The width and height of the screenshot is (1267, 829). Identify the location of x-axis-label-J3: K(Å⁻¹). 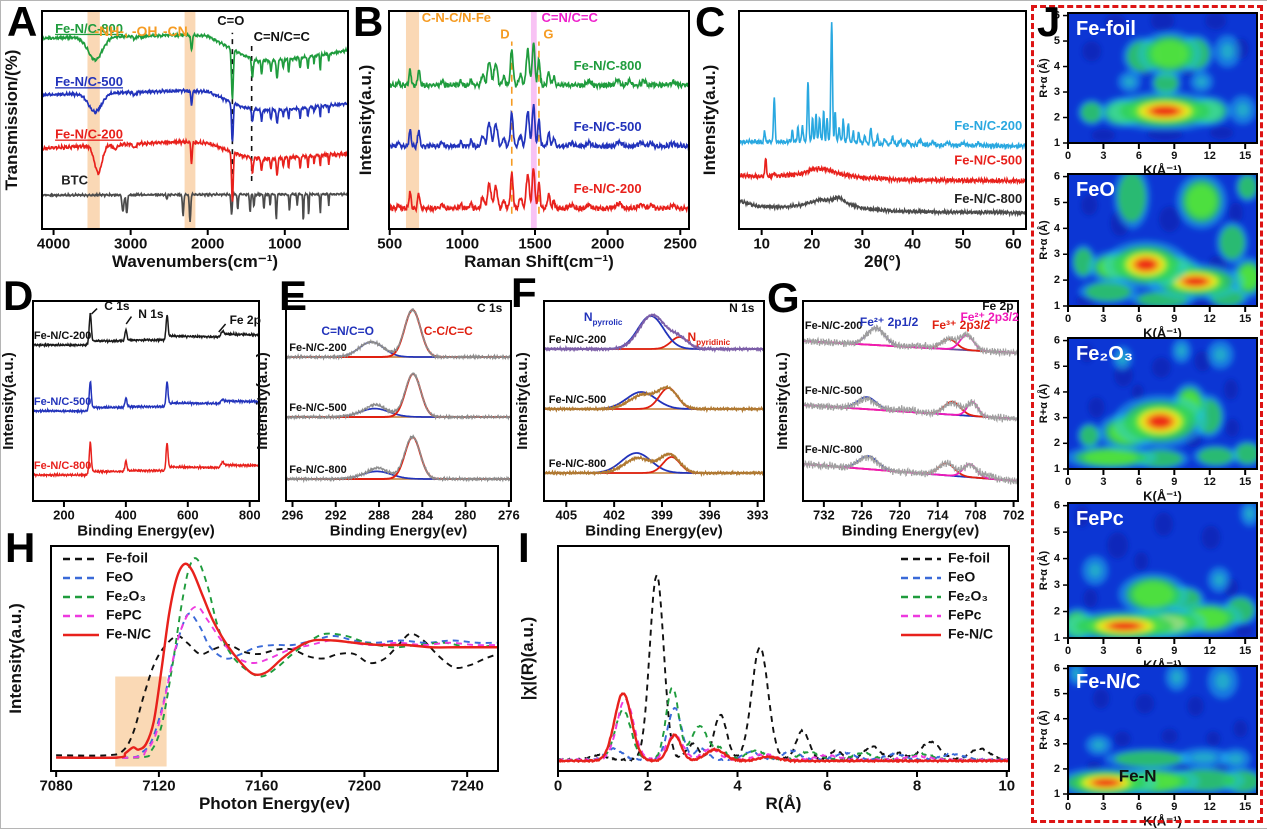
(1162, 496).